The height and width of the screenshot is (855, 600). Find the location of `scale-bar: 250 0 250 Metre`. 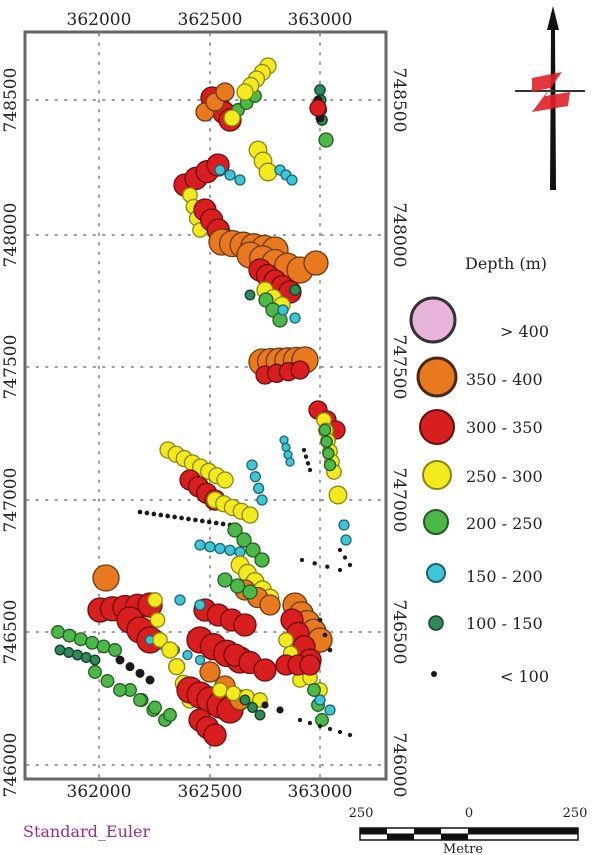

scale-bar: 250 0 250 Metre is located at coordinates (468, 830).